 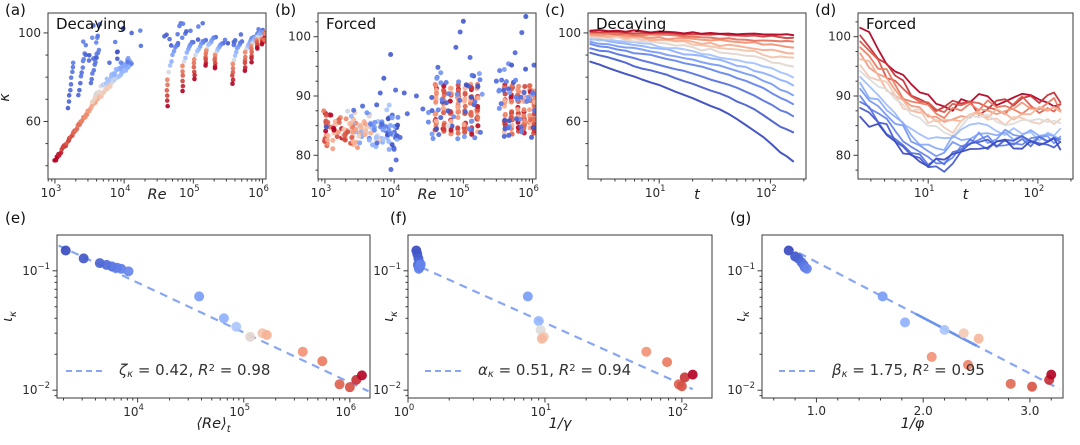 I want to click on axes-frame, so click(x=427, y=96).